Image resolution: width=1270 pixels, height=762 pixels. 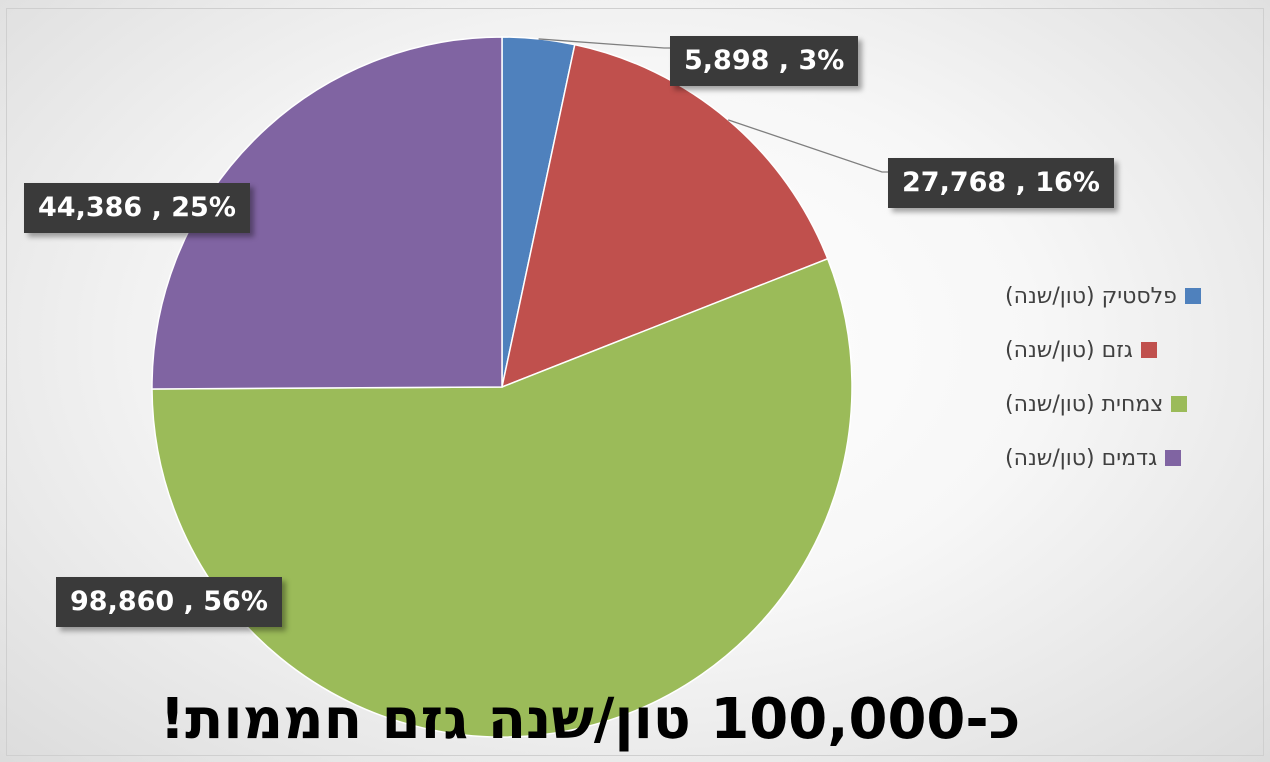 I want to click on legend-swatch-stumps, so click(x=1173, y=458).